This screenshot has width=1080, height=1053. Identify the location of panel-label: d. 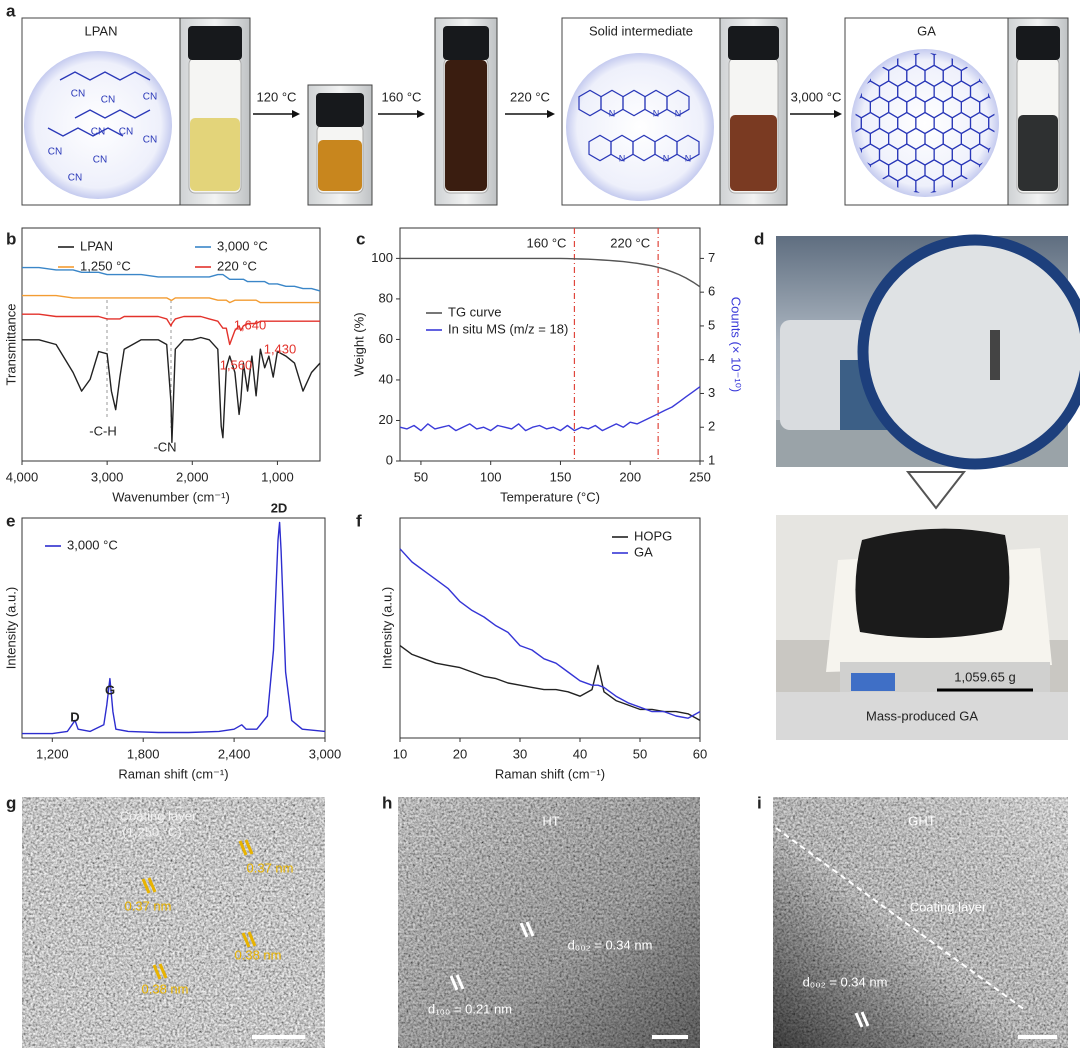
(759, 238).